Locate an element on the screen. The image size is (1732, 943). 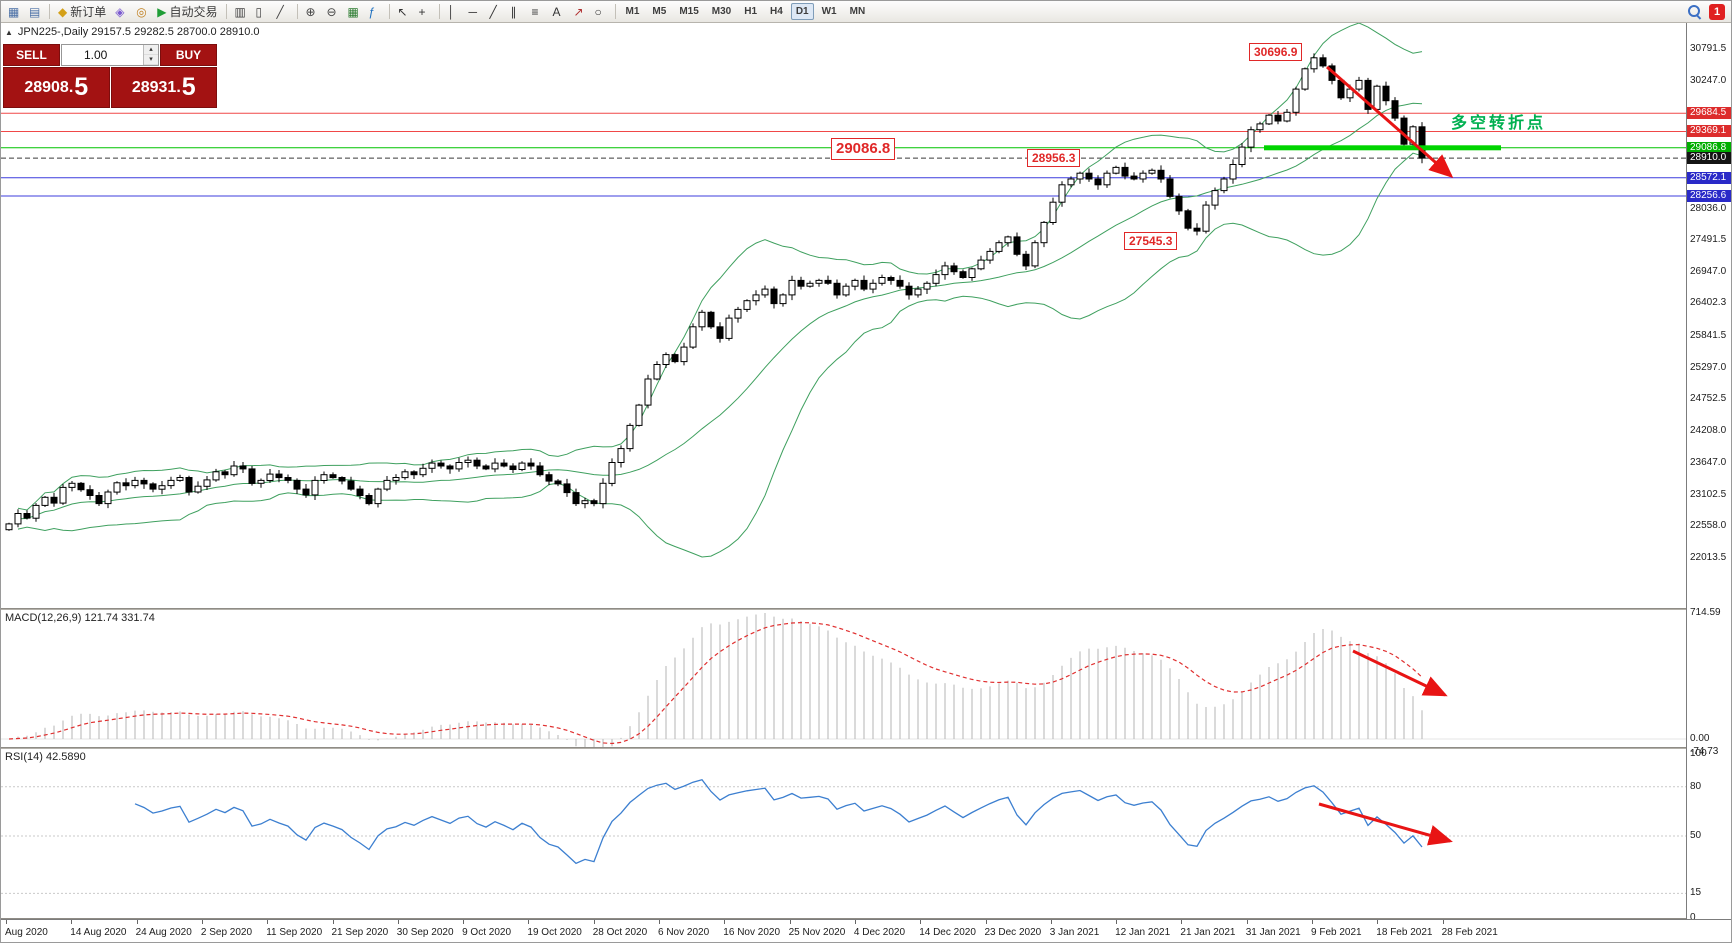
date-axis-label: Aug 2020 is located at coordinates (26, 932).